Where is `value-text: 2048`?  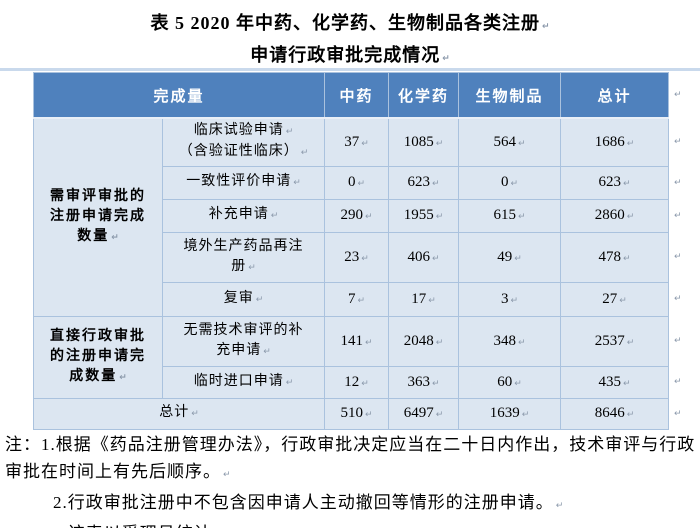
value-text: 2048 is located at coordinates (418, 340).